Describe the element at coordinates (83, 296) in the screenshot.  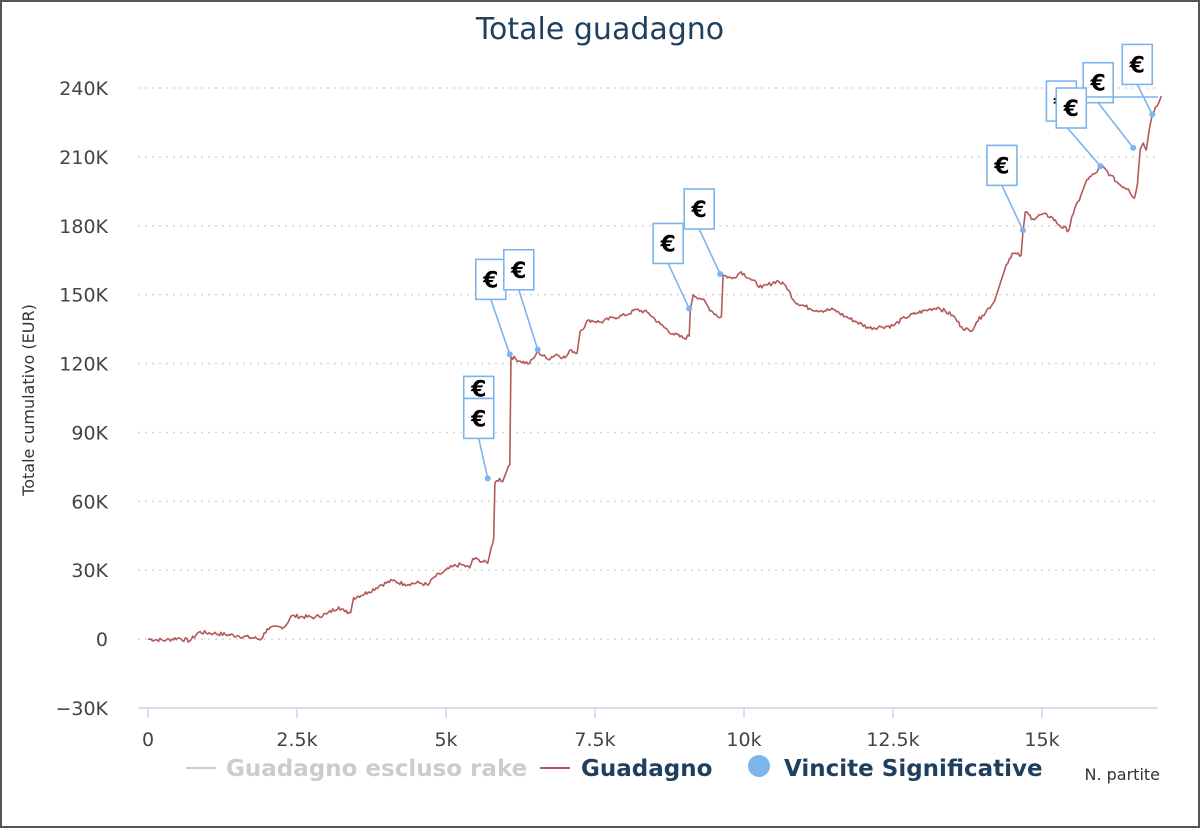
I see `y-tick-label: 150K` at that location.